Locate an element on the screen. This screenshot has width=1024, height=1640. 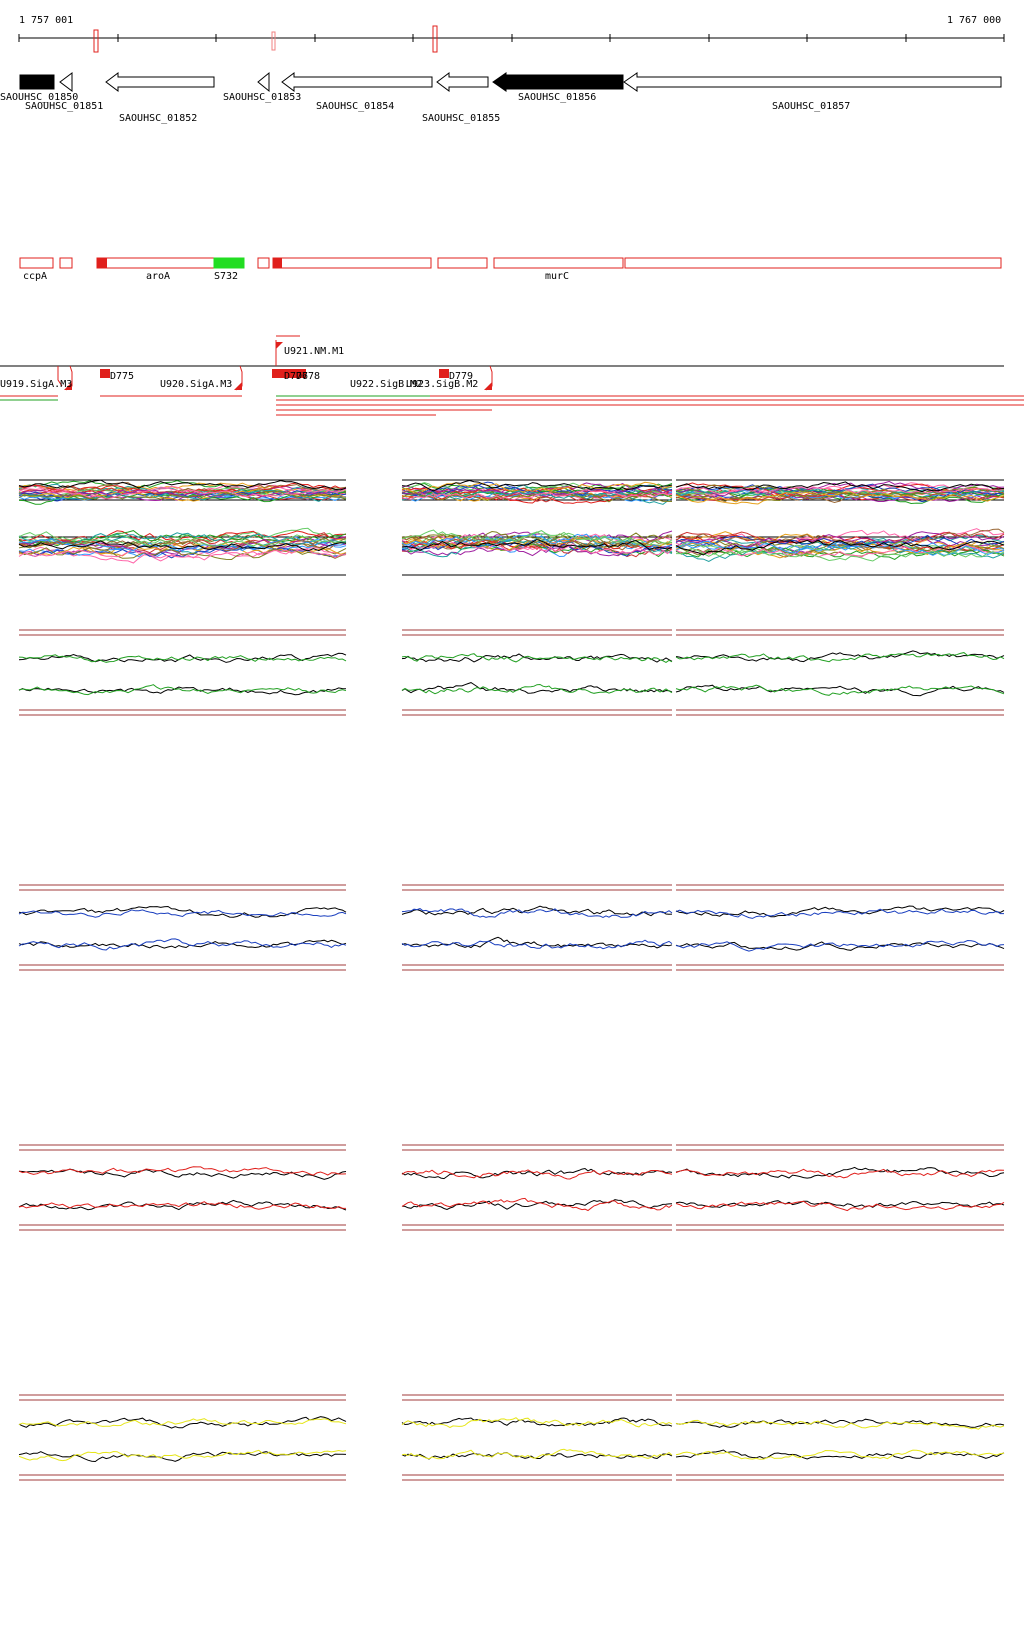
gene-label: SAOUHSC_01851 is located at coordinates (64, 106).